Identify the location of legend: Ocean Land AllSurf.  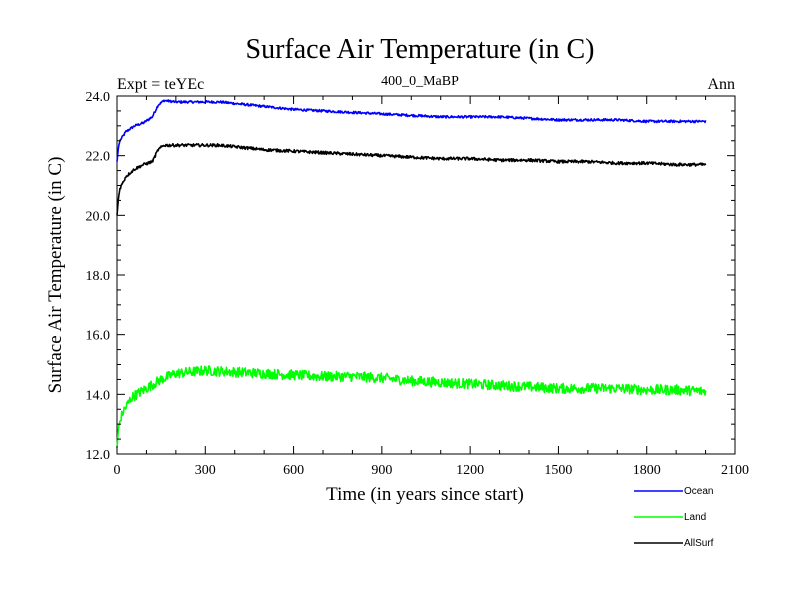
(674, 517).